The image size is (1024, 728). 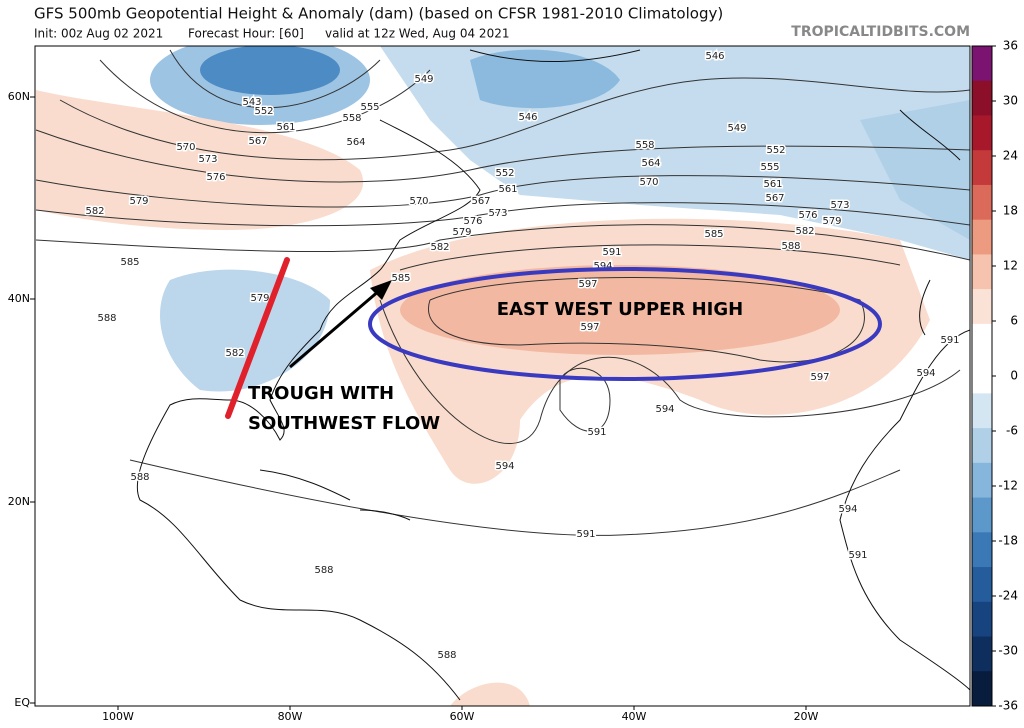 What do you see at coordinates (246, 34) in the screenshot?
I see `forecast-hour: Forecast Hour: [60]` at bounding box center [246, 34].